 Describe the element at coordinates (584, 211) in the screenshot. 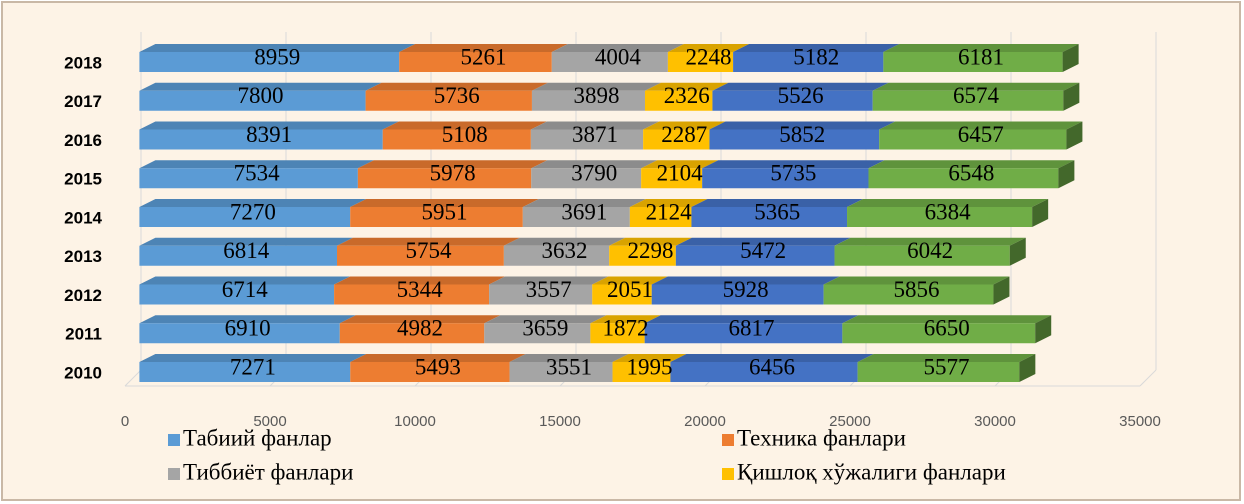

I see `data-label: 3691` at that location.